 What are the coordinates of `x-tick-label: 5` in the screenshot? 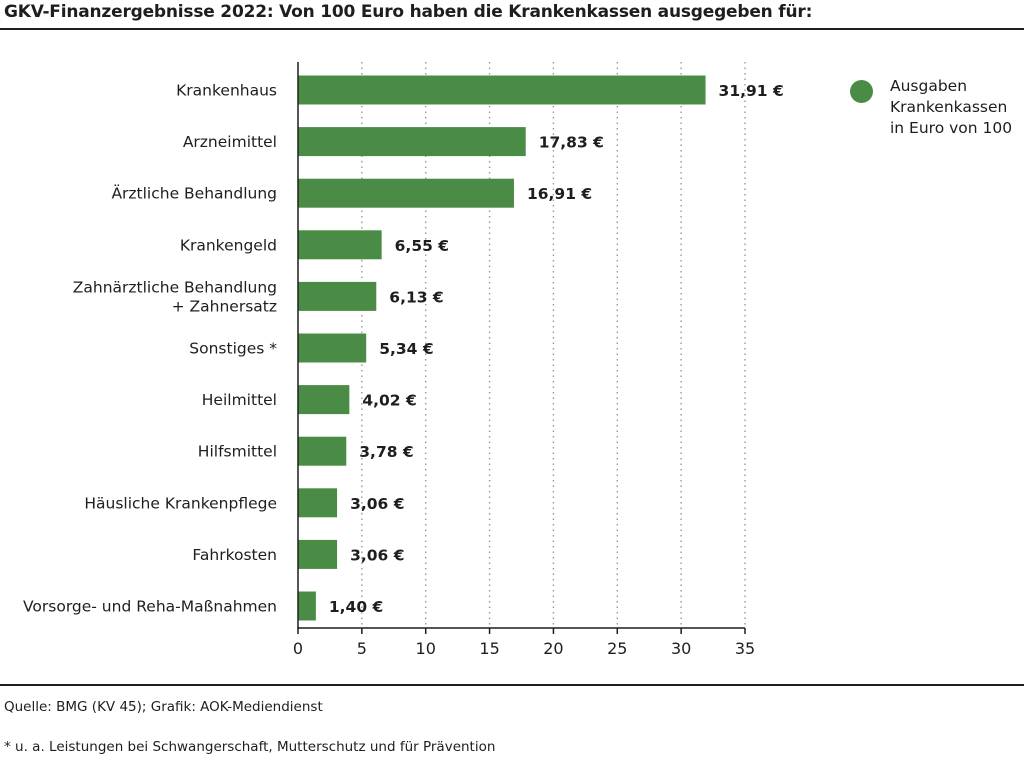 It's located at (362, 648).